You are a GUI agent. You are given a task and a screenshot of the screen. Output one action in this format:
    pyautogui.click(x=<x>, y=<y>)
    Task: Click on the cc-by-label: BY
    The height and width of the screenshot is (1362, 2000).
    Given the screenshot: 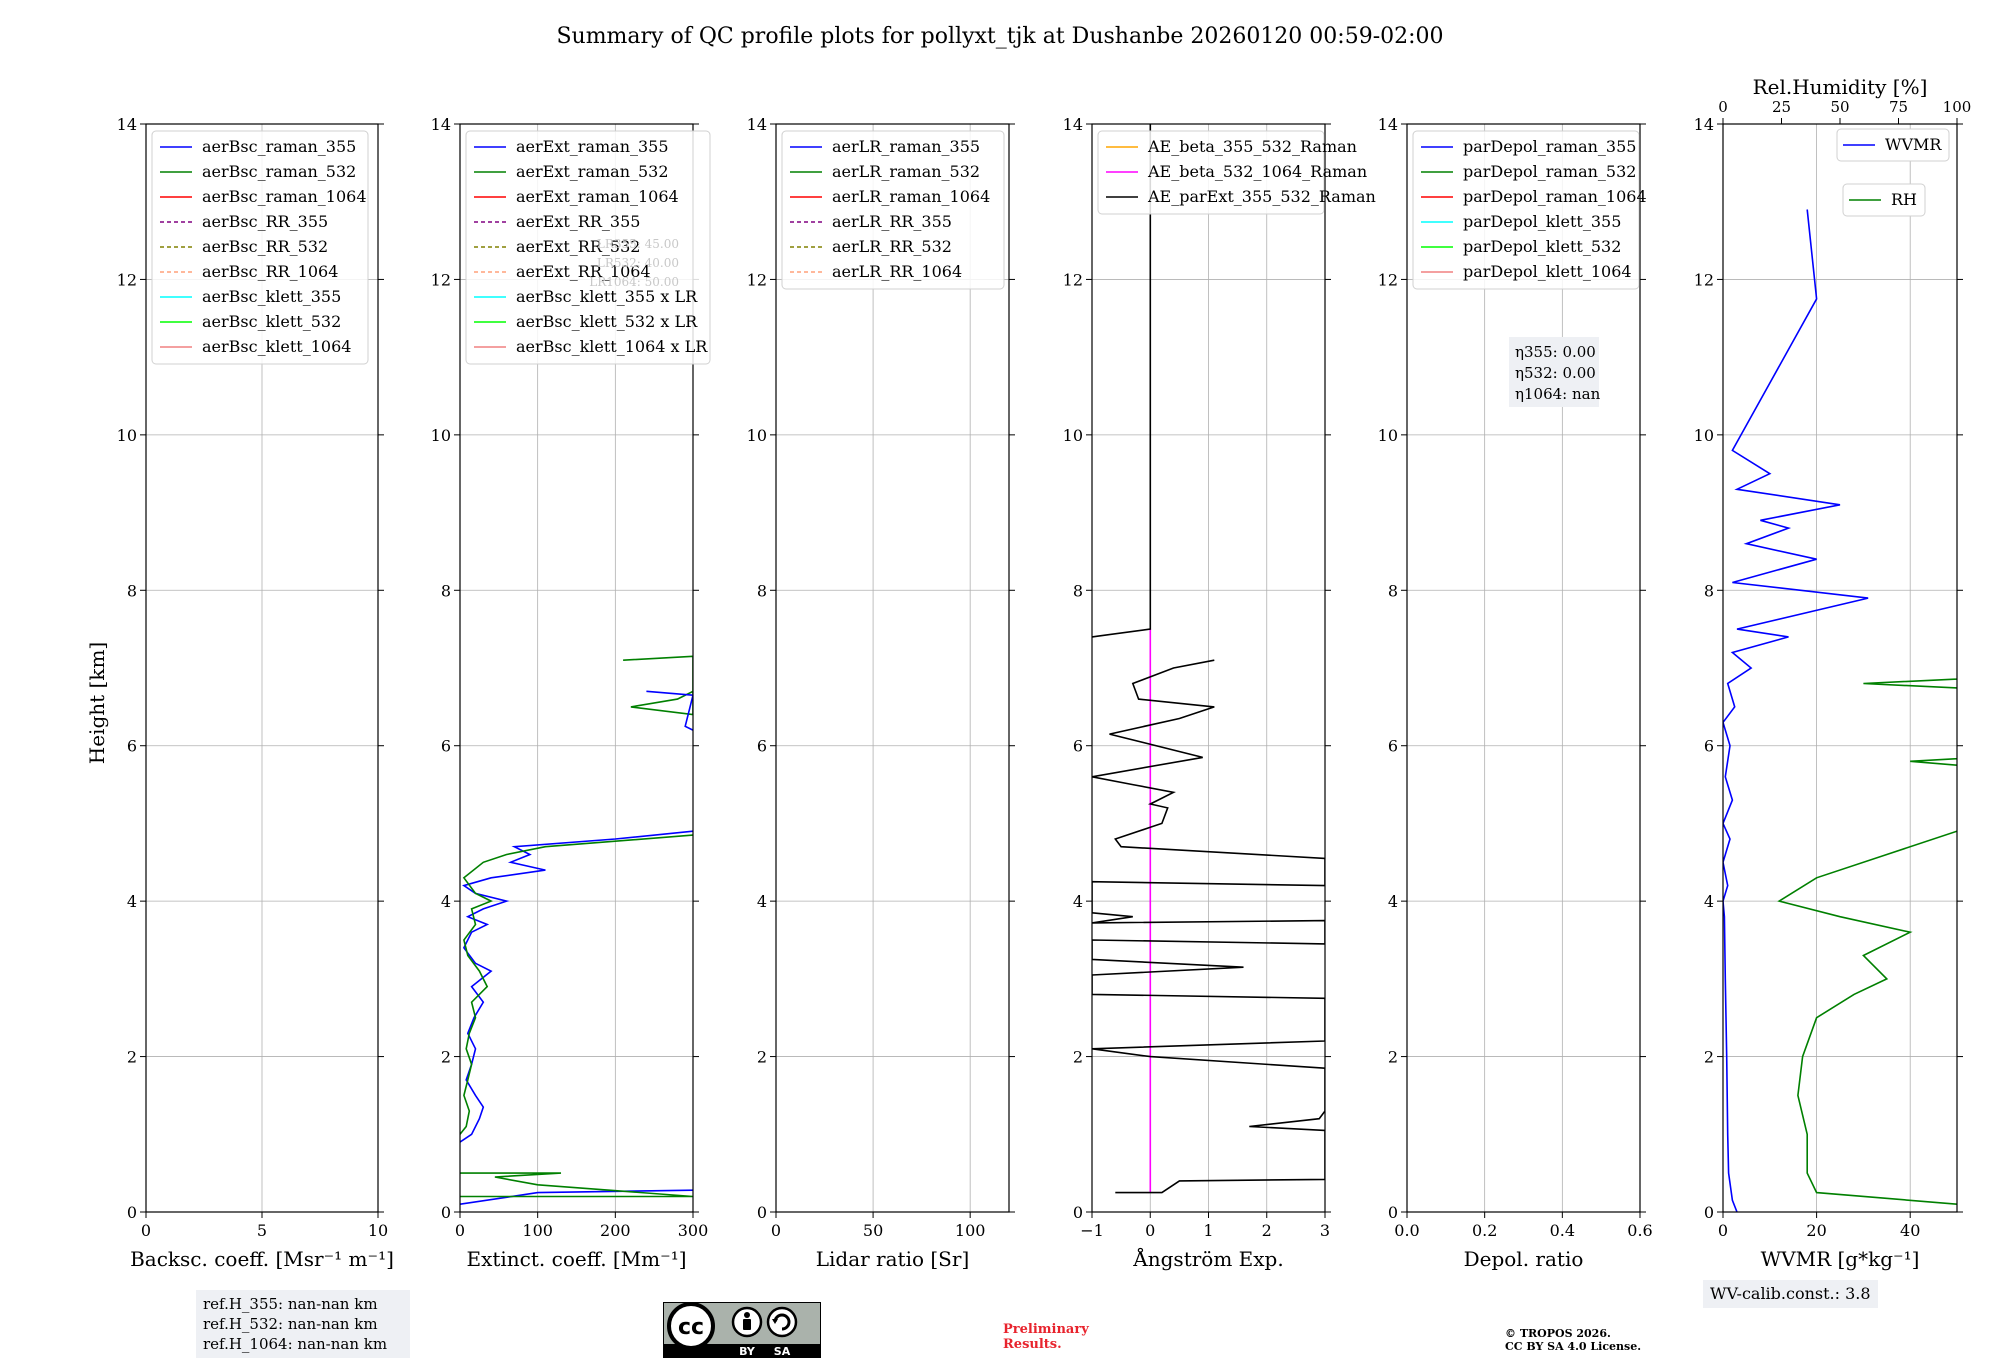 What is the action you would take?
    pyautogui.click(x=747, y=1351)
    